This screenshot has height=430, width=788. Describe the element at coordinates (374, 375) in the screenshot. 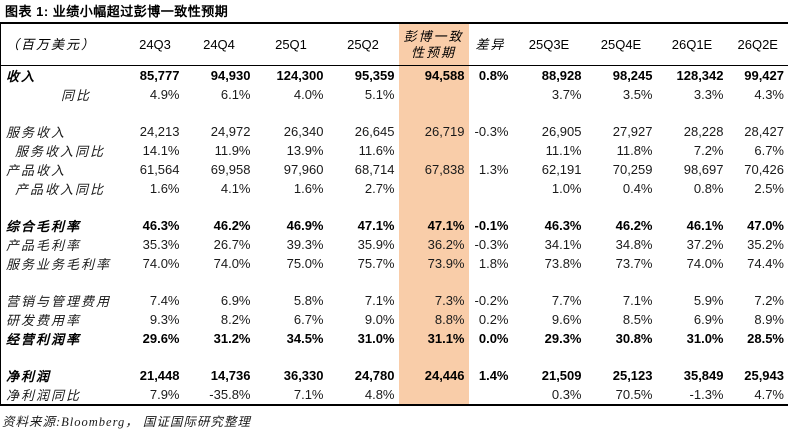

I see `value-cell: 24,780` at that location.